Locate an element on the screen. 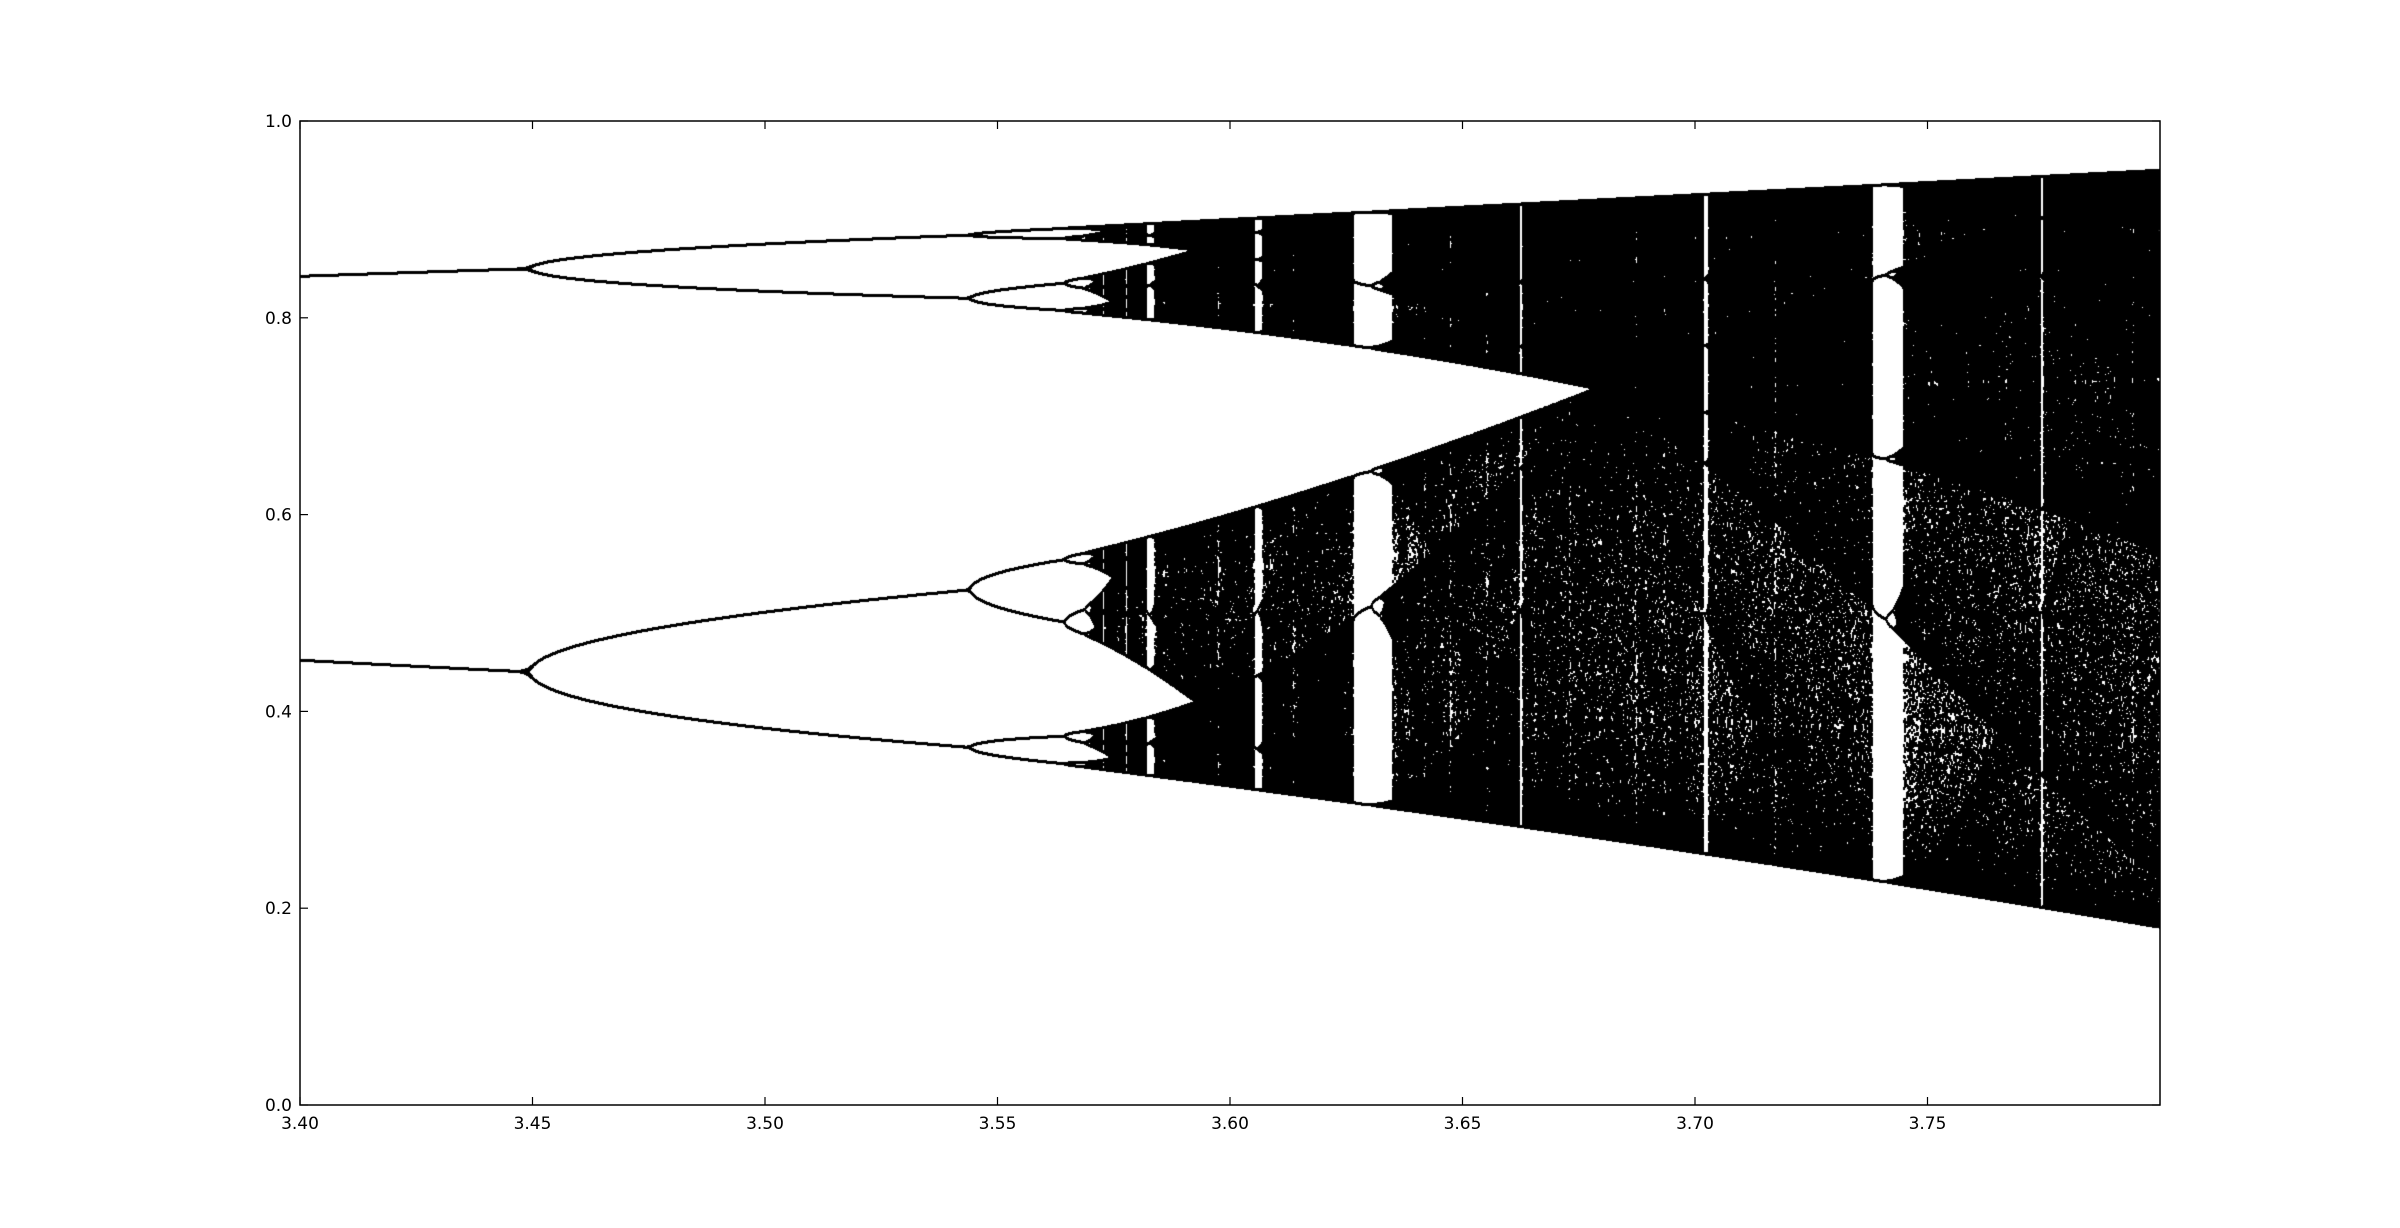 The image size is (2400, 1228). y-tick-label: 0.2 is located at coordinates (278, 909).